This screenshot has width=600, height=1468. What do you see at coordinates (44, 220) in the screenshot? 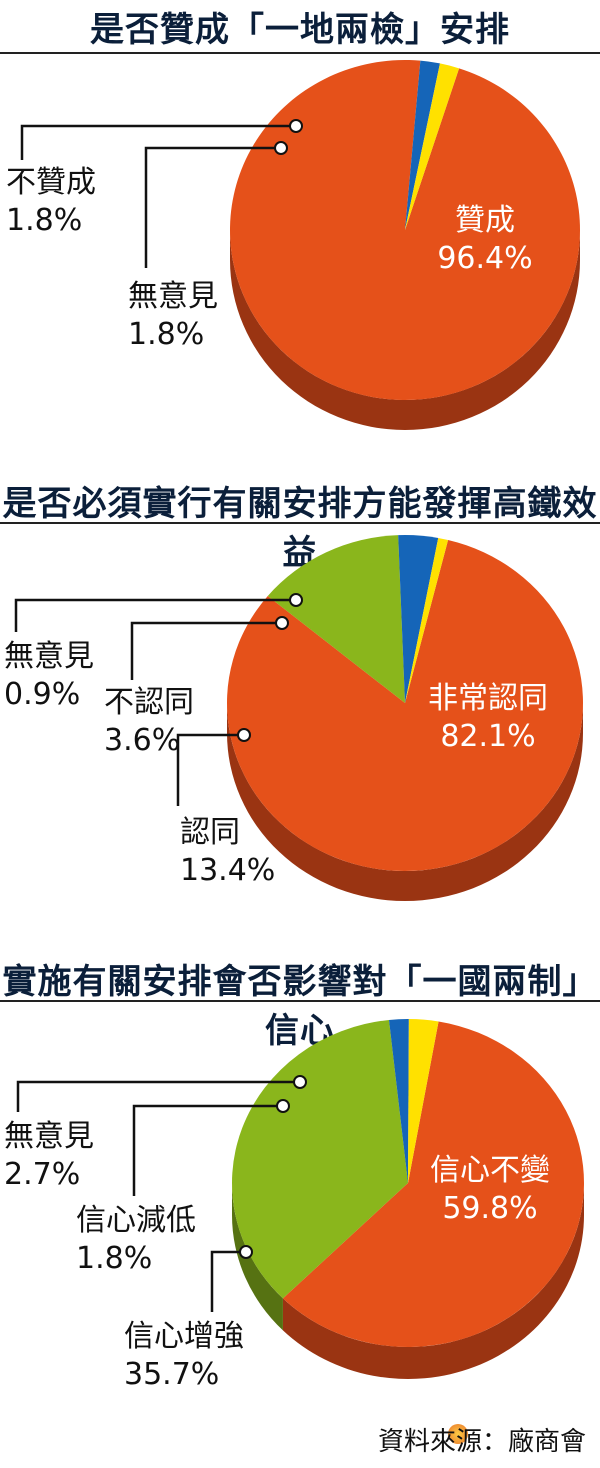
I see `chart-1-label-blue-value: 1.8%` at bounding box center [44, 220].